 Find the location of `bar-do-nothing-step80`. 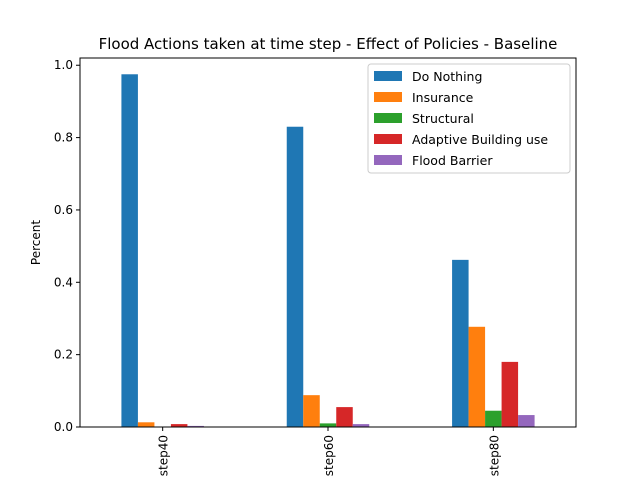

bar-do-nothing-step80 is located at coordinates (460, 343).